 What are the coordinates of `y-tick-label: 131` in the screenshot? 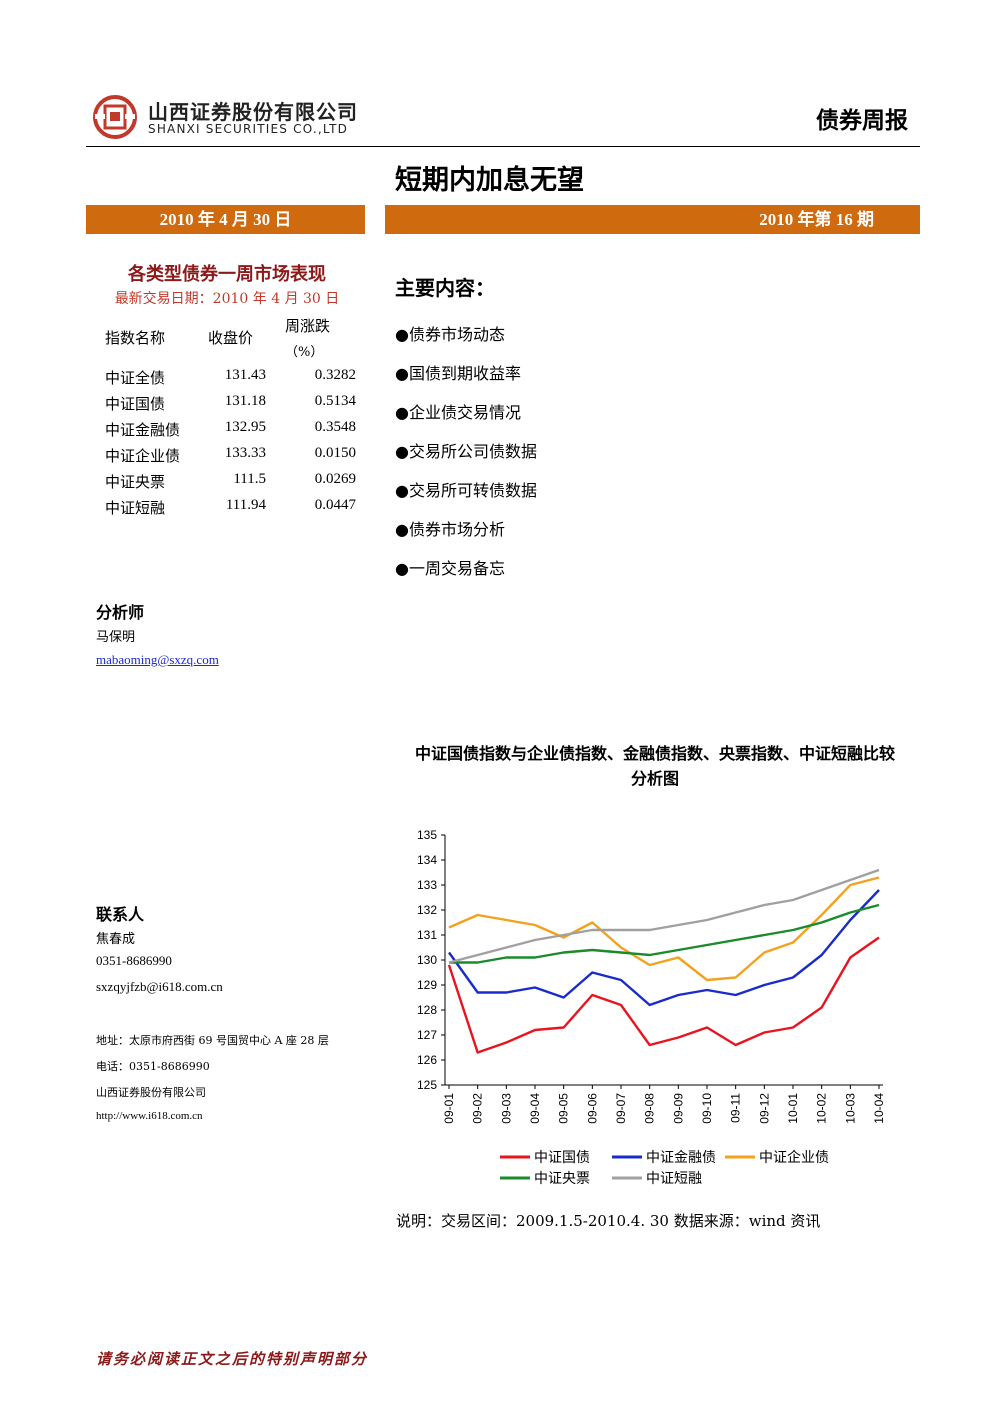 It's located at (427, 935).